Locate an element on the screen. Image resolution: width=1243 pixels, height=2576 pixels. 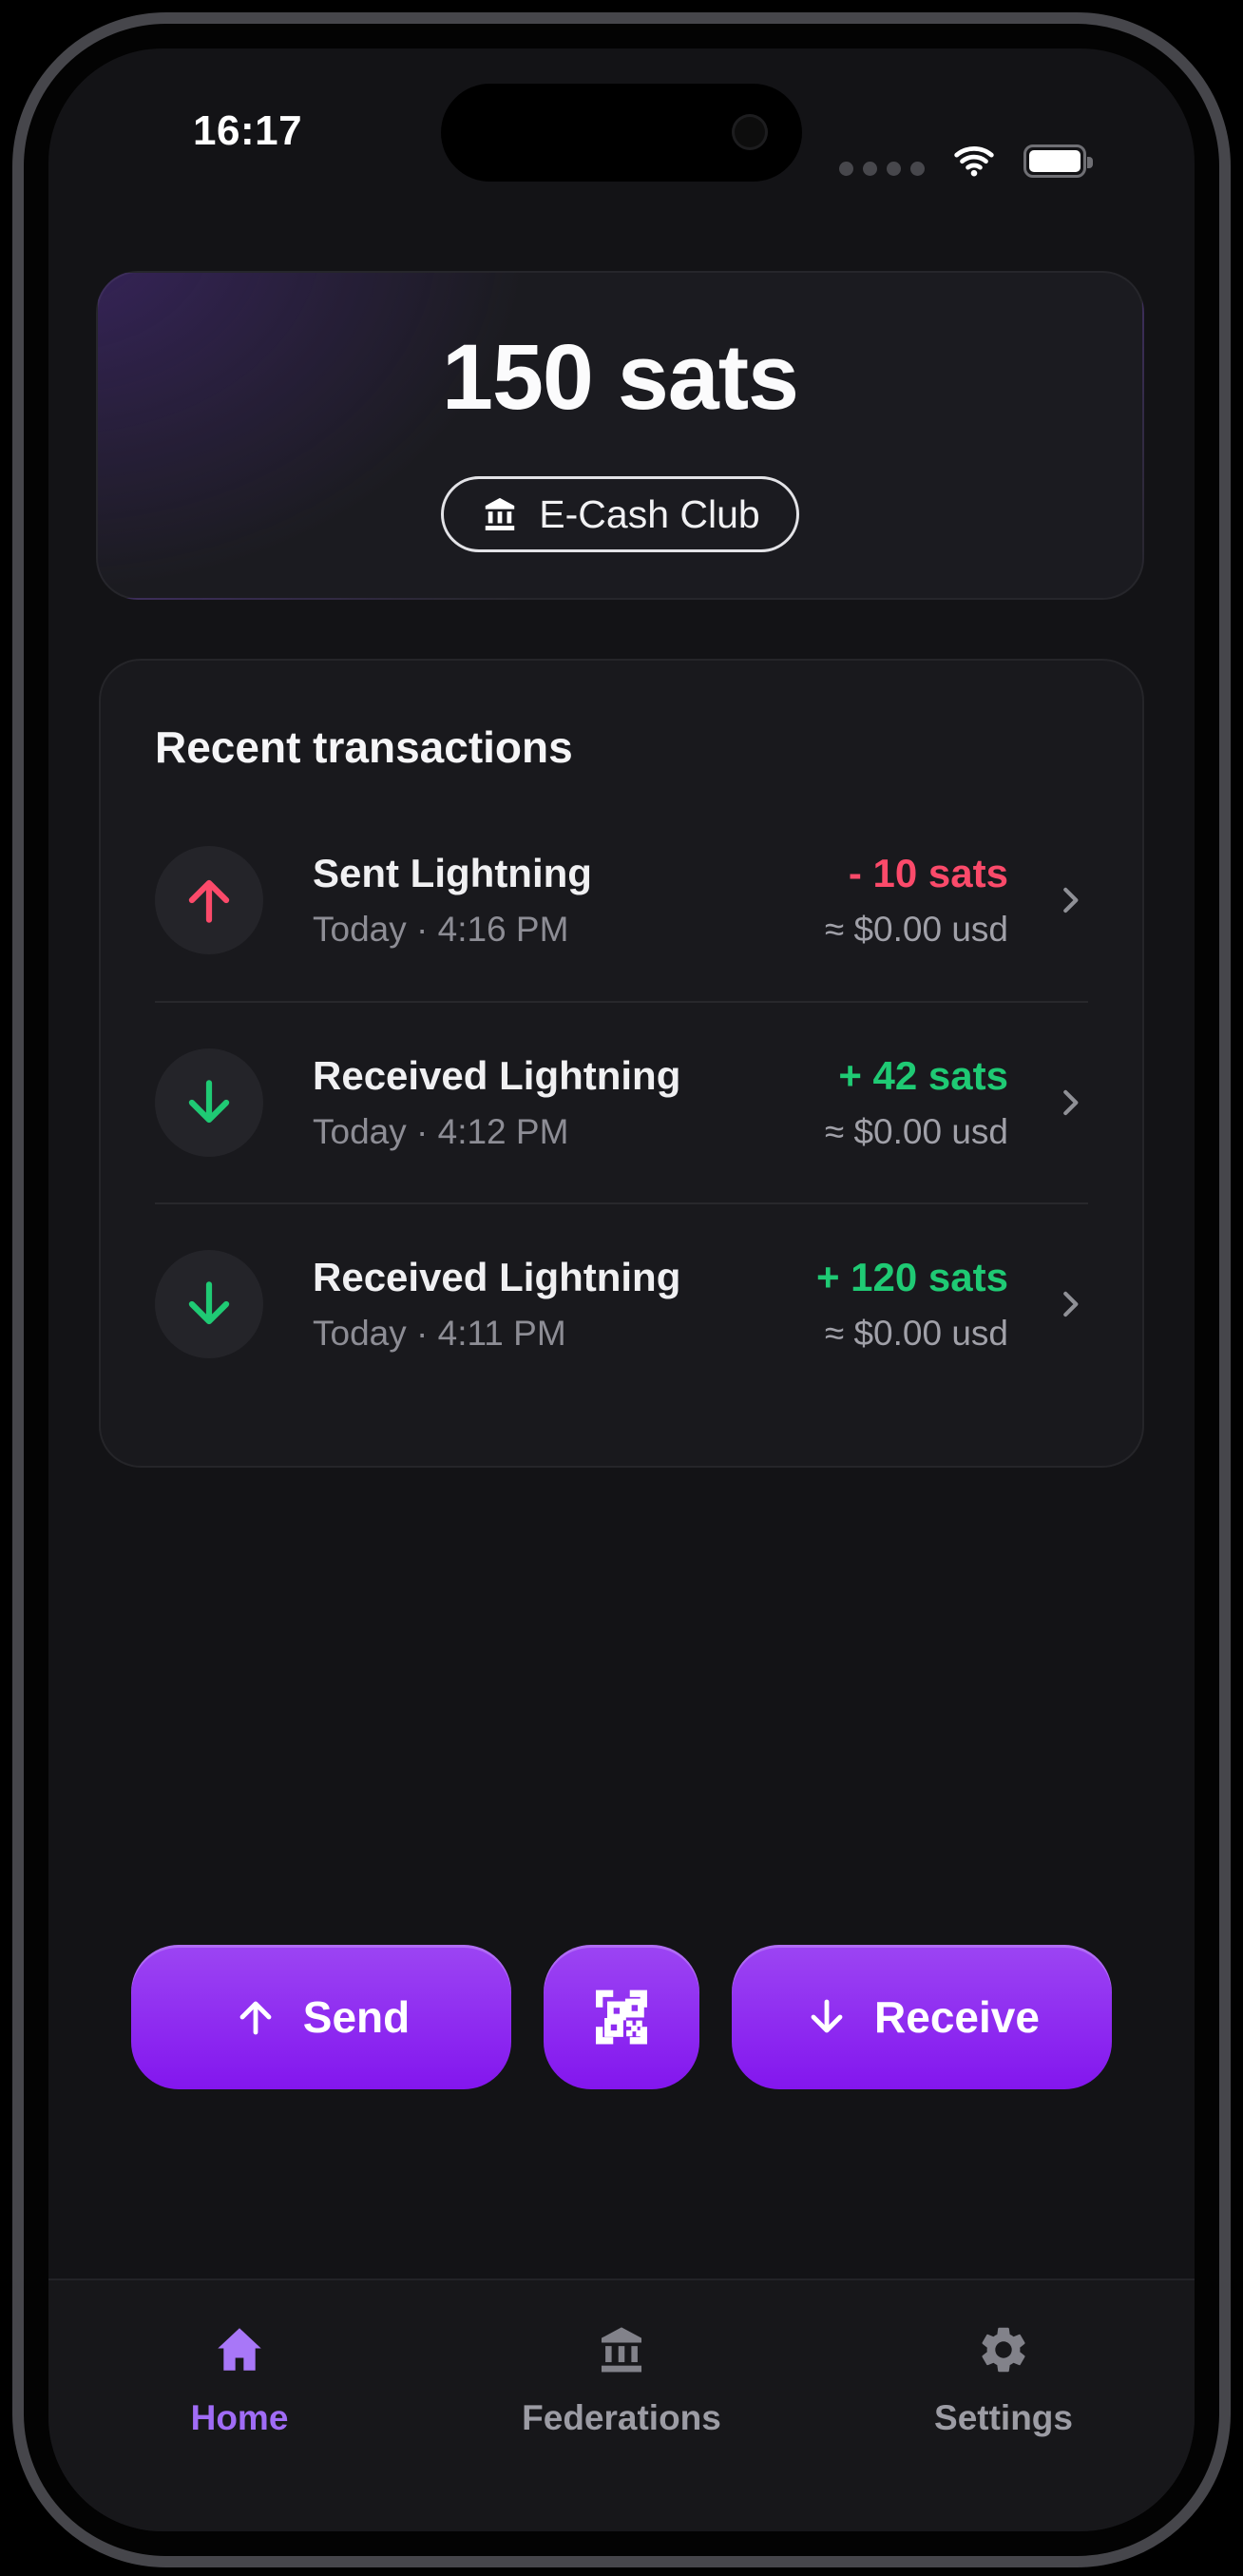
transaction-timestamp: Today · 4:12 PM is located at coordinates (441, 1131).